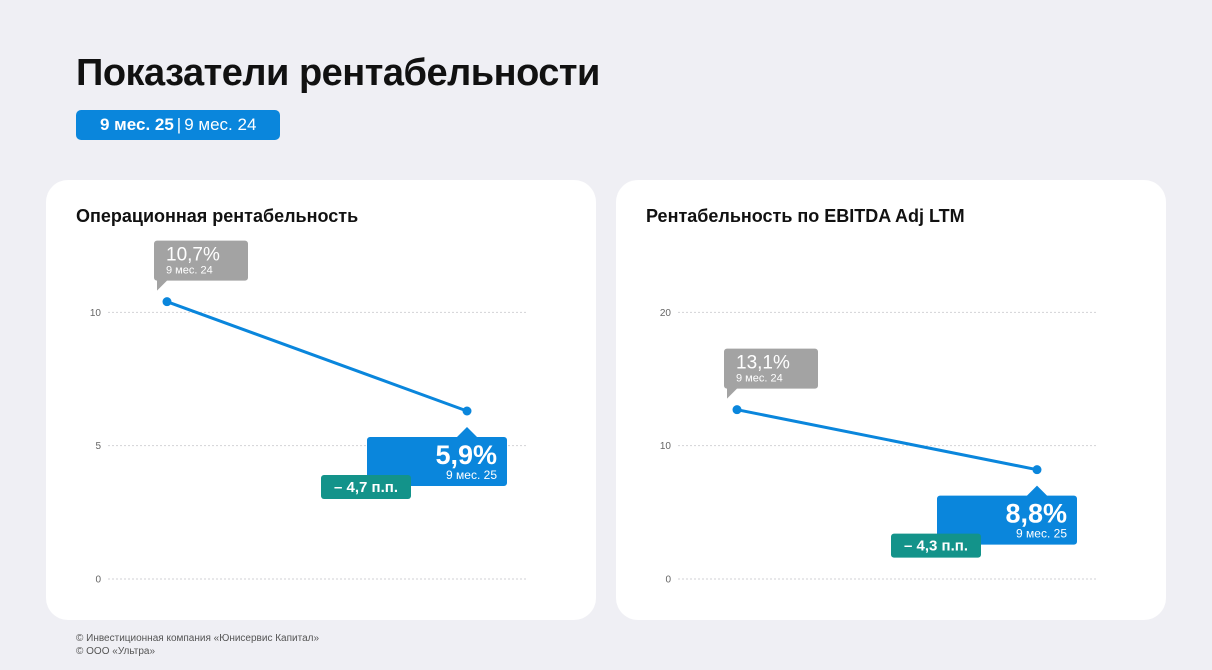  I want to click on delta-badge-text: – 4,7 п.п., so click(366, 487).